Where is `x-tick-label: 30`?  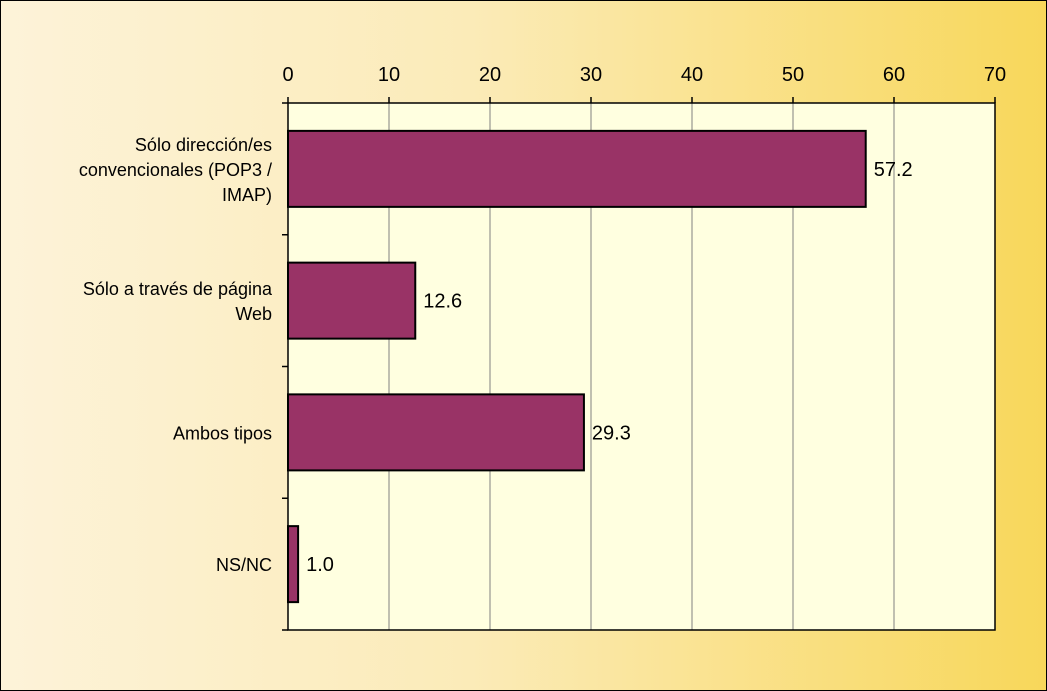
x-tick-label: 30 is located at coordinates (591, 75).